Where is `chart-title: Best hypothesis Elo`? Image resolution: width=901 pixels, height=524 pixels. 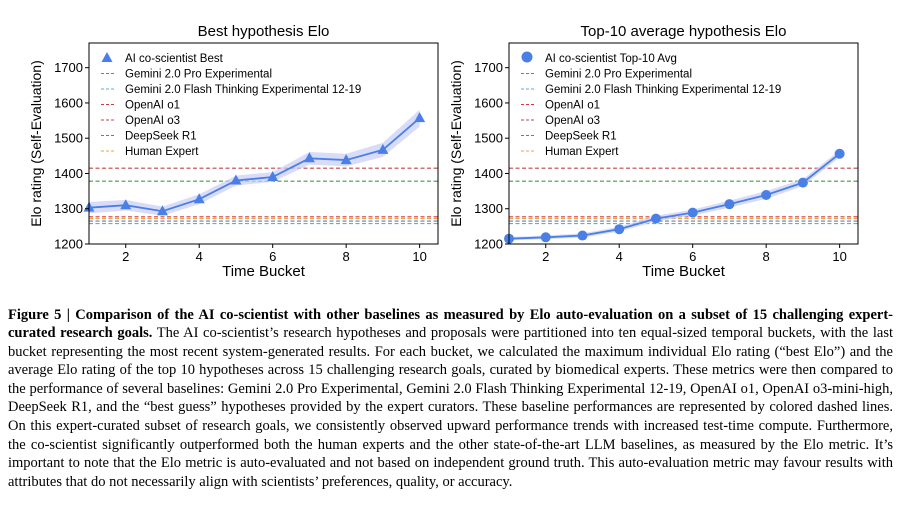
chart-title: Best hypothesis Elo is located at coordinates (264, 31).